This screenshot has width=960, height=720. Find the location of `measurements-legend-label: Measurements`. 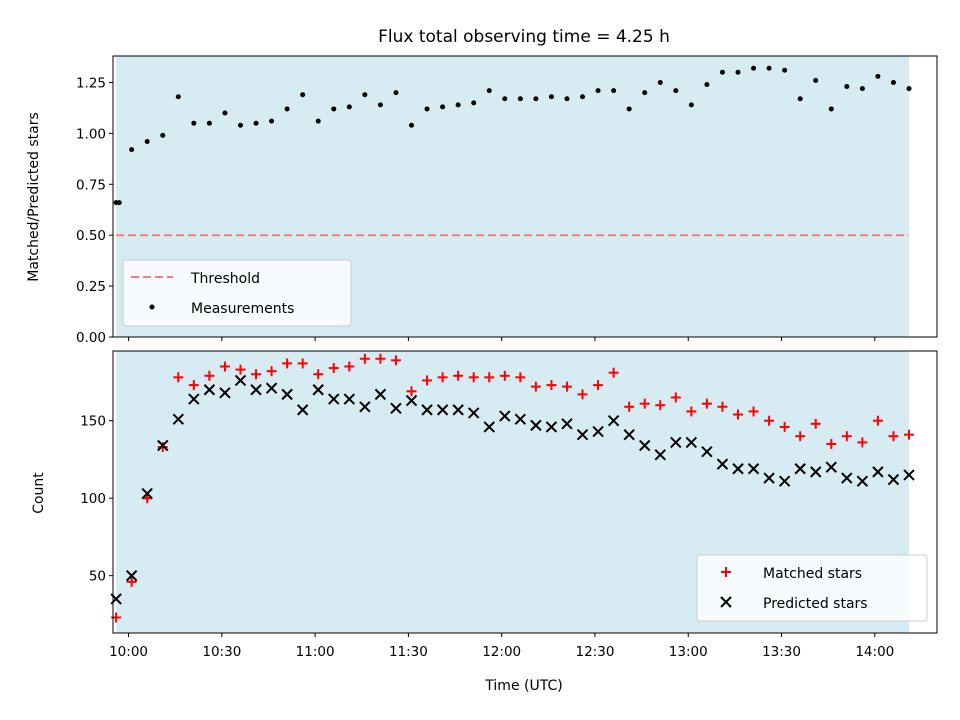

measurements-legend-label: Measurements is located at coordinates (242, 309).